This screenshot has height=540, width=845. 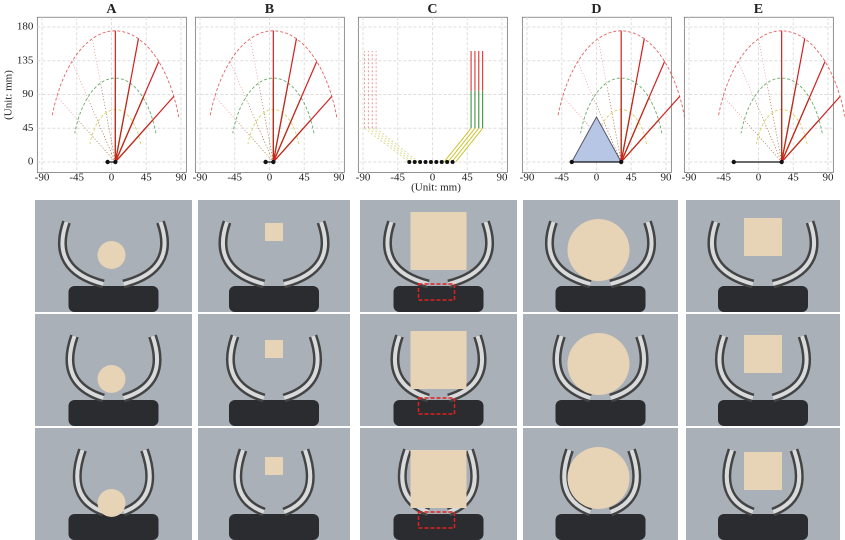 I want to click on panel-title: C, so click(x=432, y=9).